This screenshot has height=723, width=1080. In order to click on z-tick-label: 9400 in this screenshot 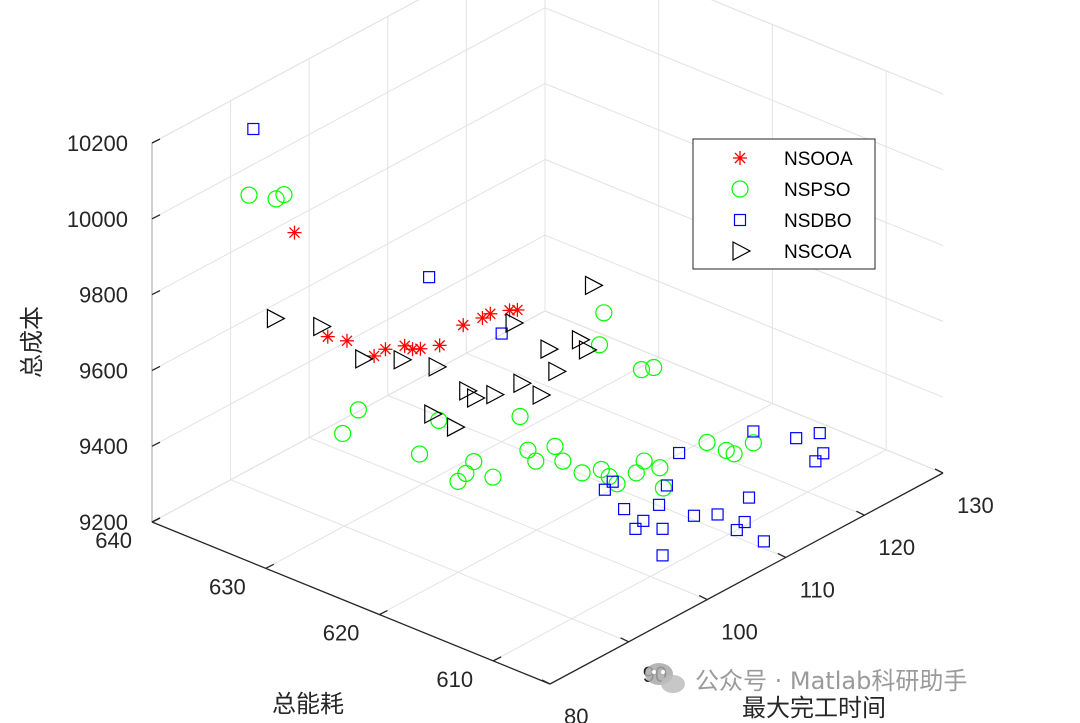, I will do `click(103, 446)`.